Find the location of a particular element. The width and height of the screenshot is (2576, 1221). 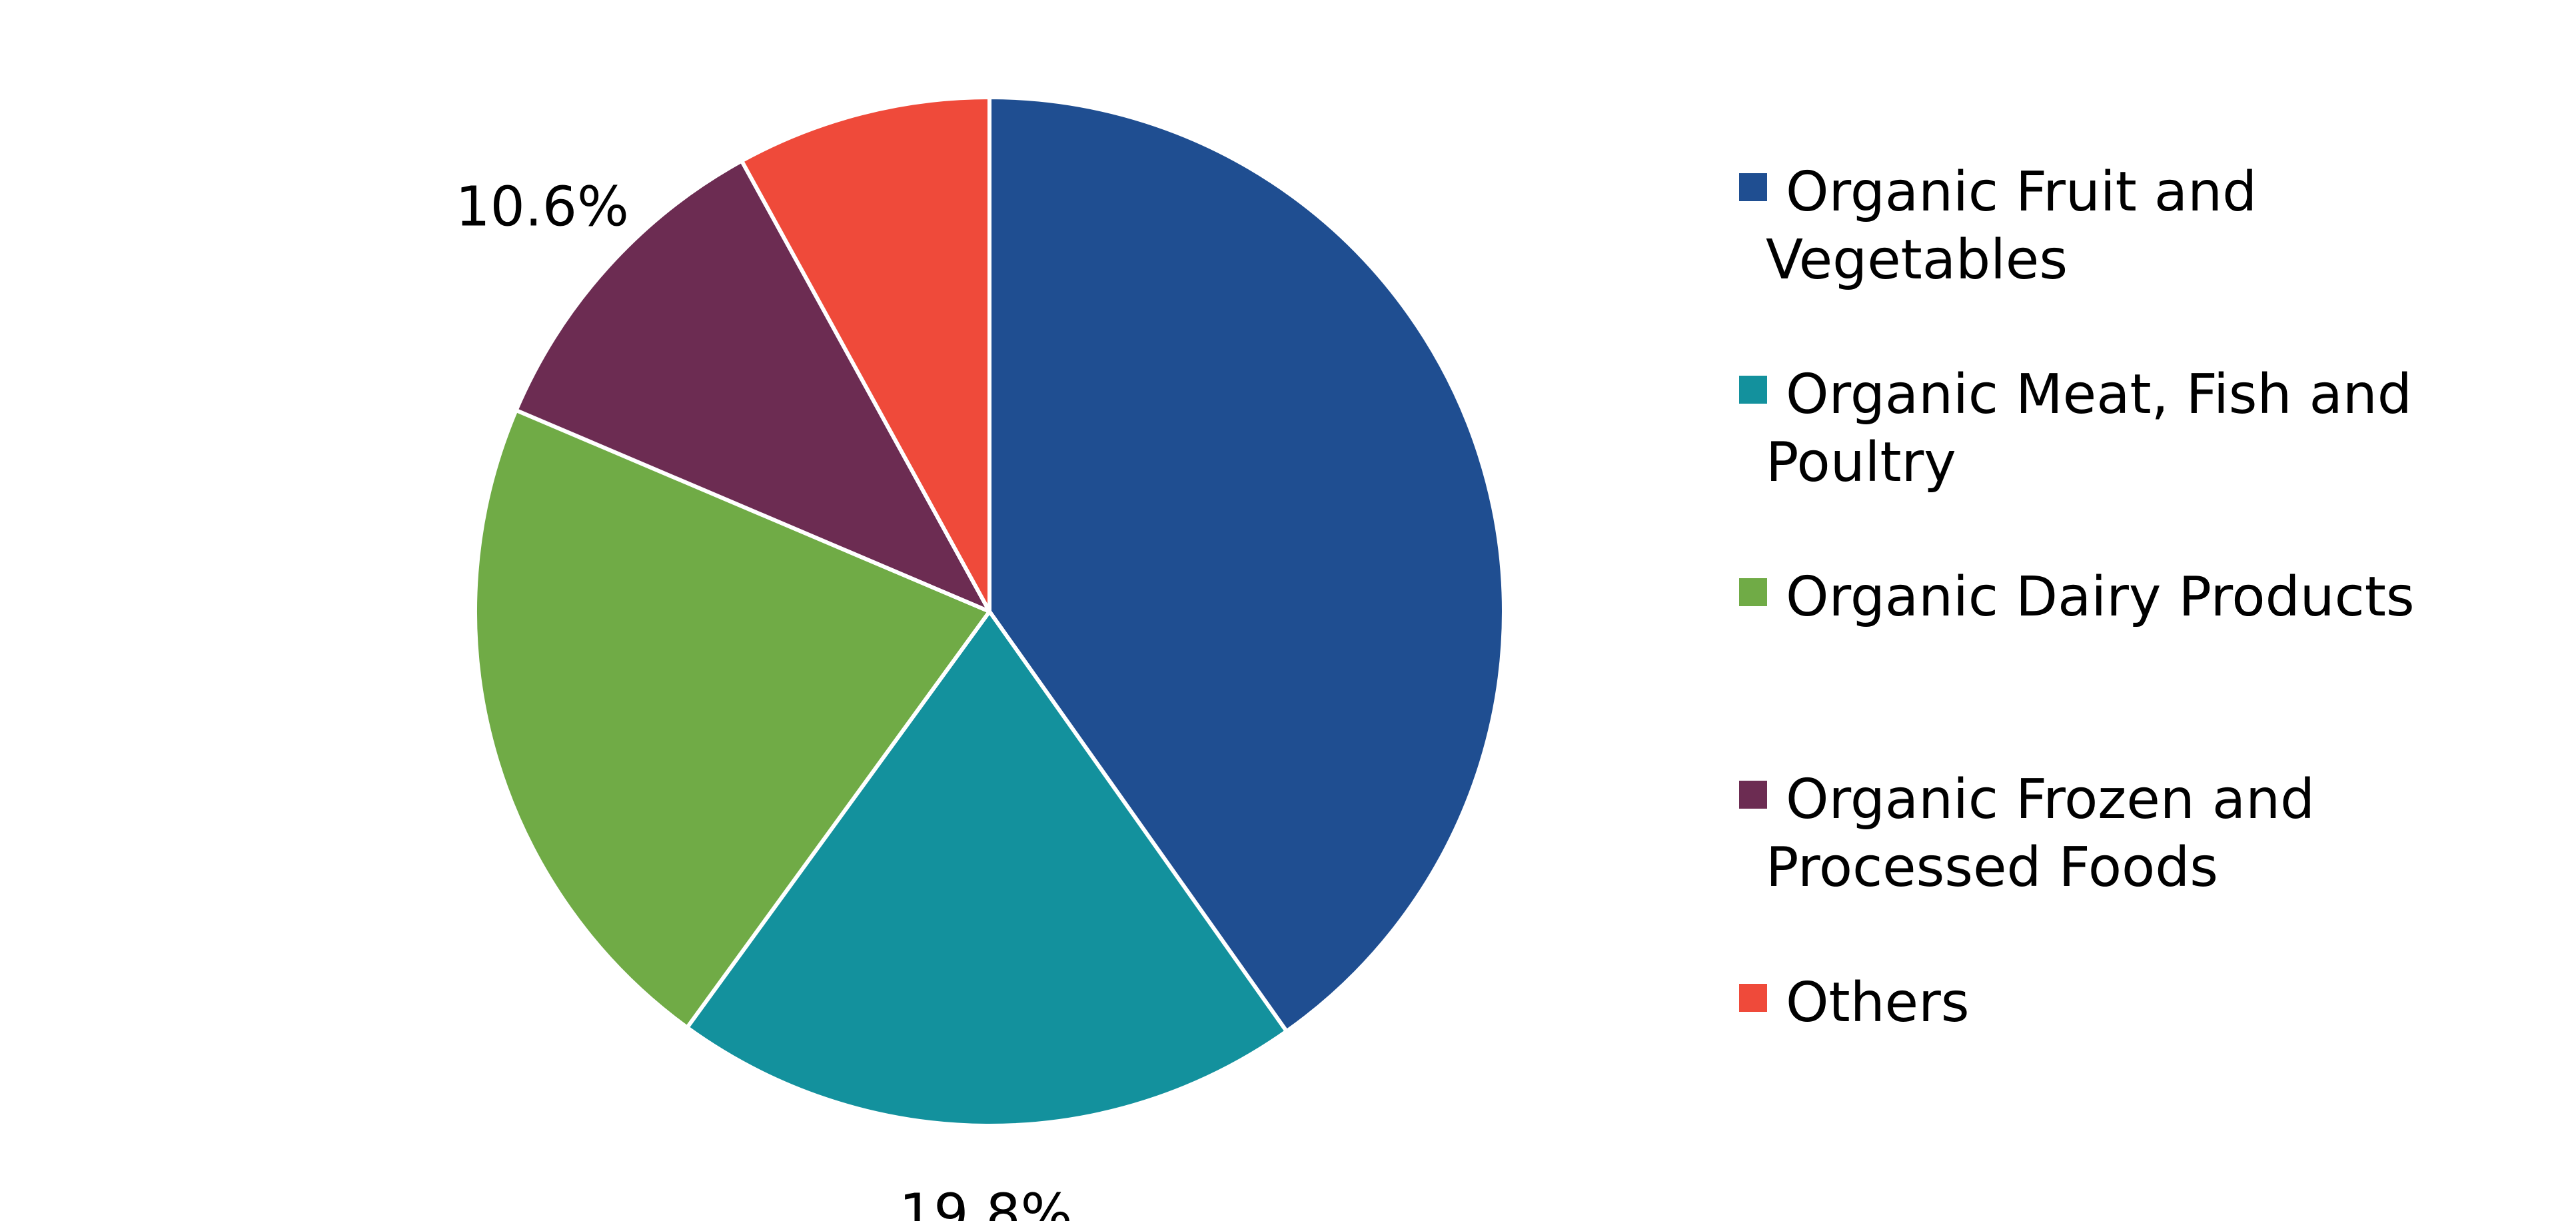

legend-label-fruit-vegetables: Organic Fruit and Vegetables is located at coordinates (2012, 226).